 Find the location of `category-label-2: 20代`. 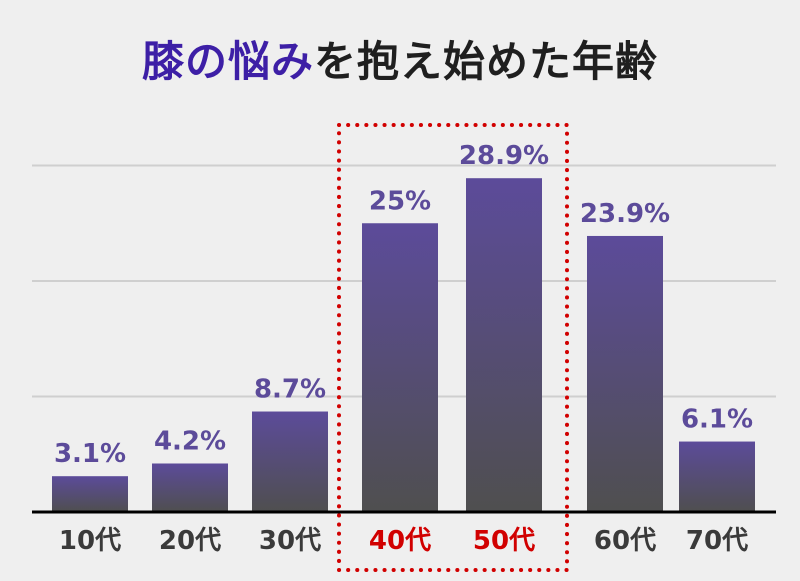

category-label-2: 20代 is located at coordinates (190, 541).